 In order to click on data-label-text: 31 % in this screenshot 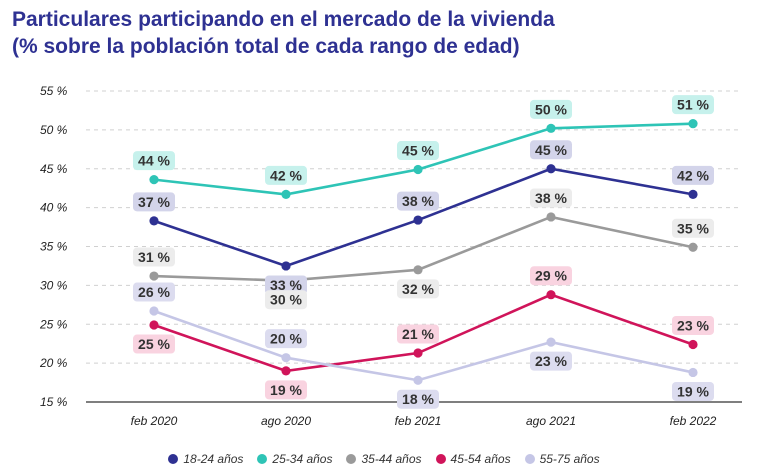, I will do `click(154, 257)`.